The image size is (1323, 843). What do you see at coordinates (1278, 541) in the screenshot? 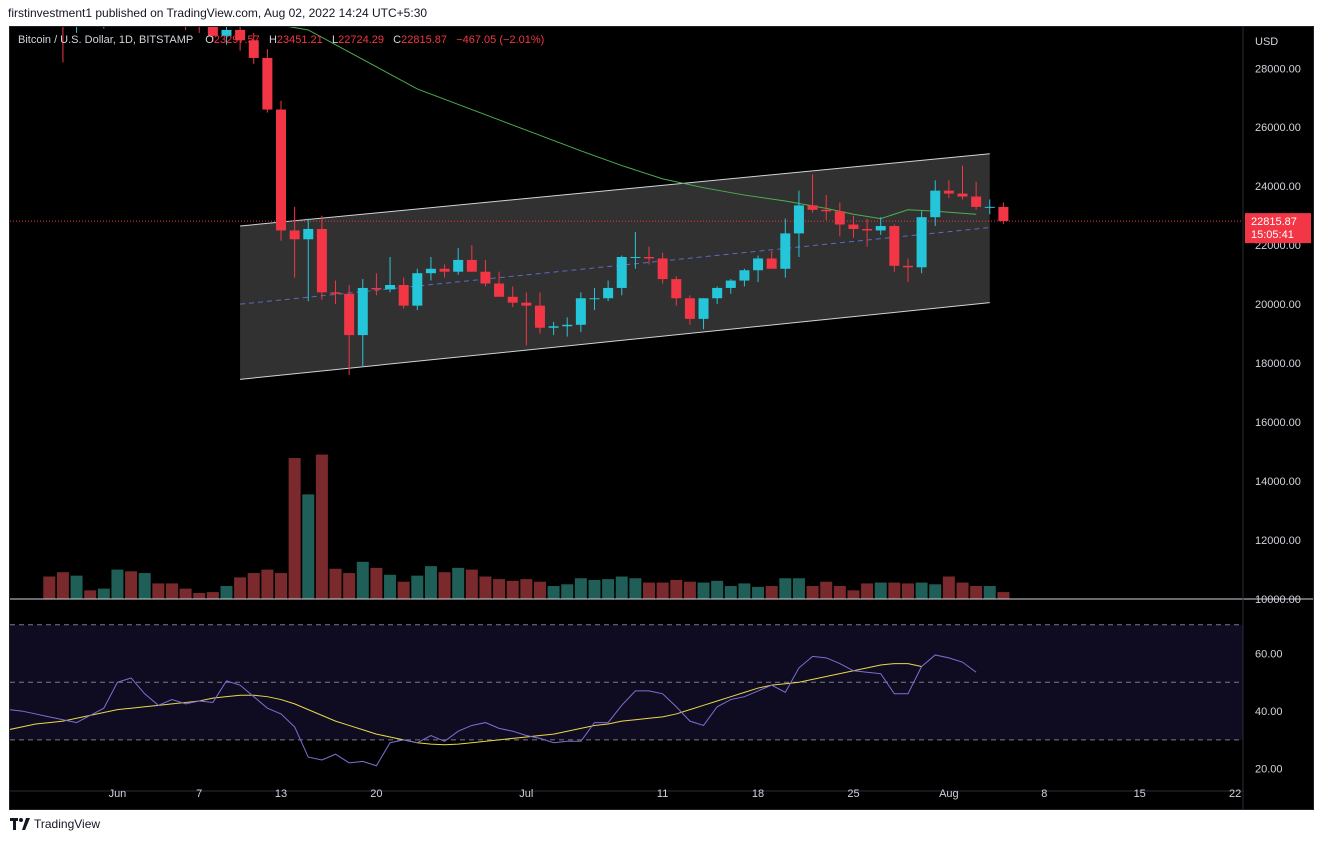
I see `price-tick-label: 12000.00` at bounding box center [1278, 541].